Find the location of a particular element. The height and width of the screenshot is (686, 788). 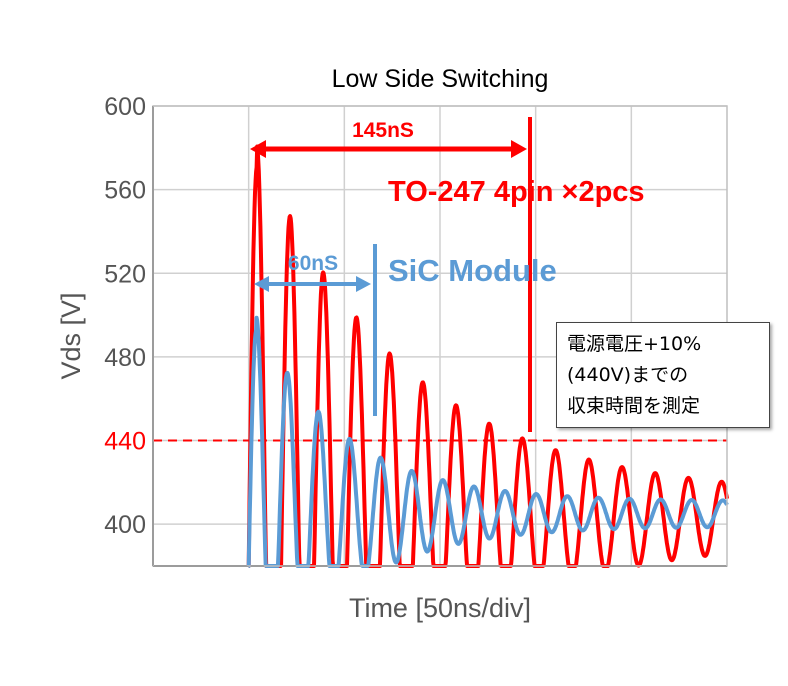

blue-span-label: 60nS is located at coordinates (313, 263).